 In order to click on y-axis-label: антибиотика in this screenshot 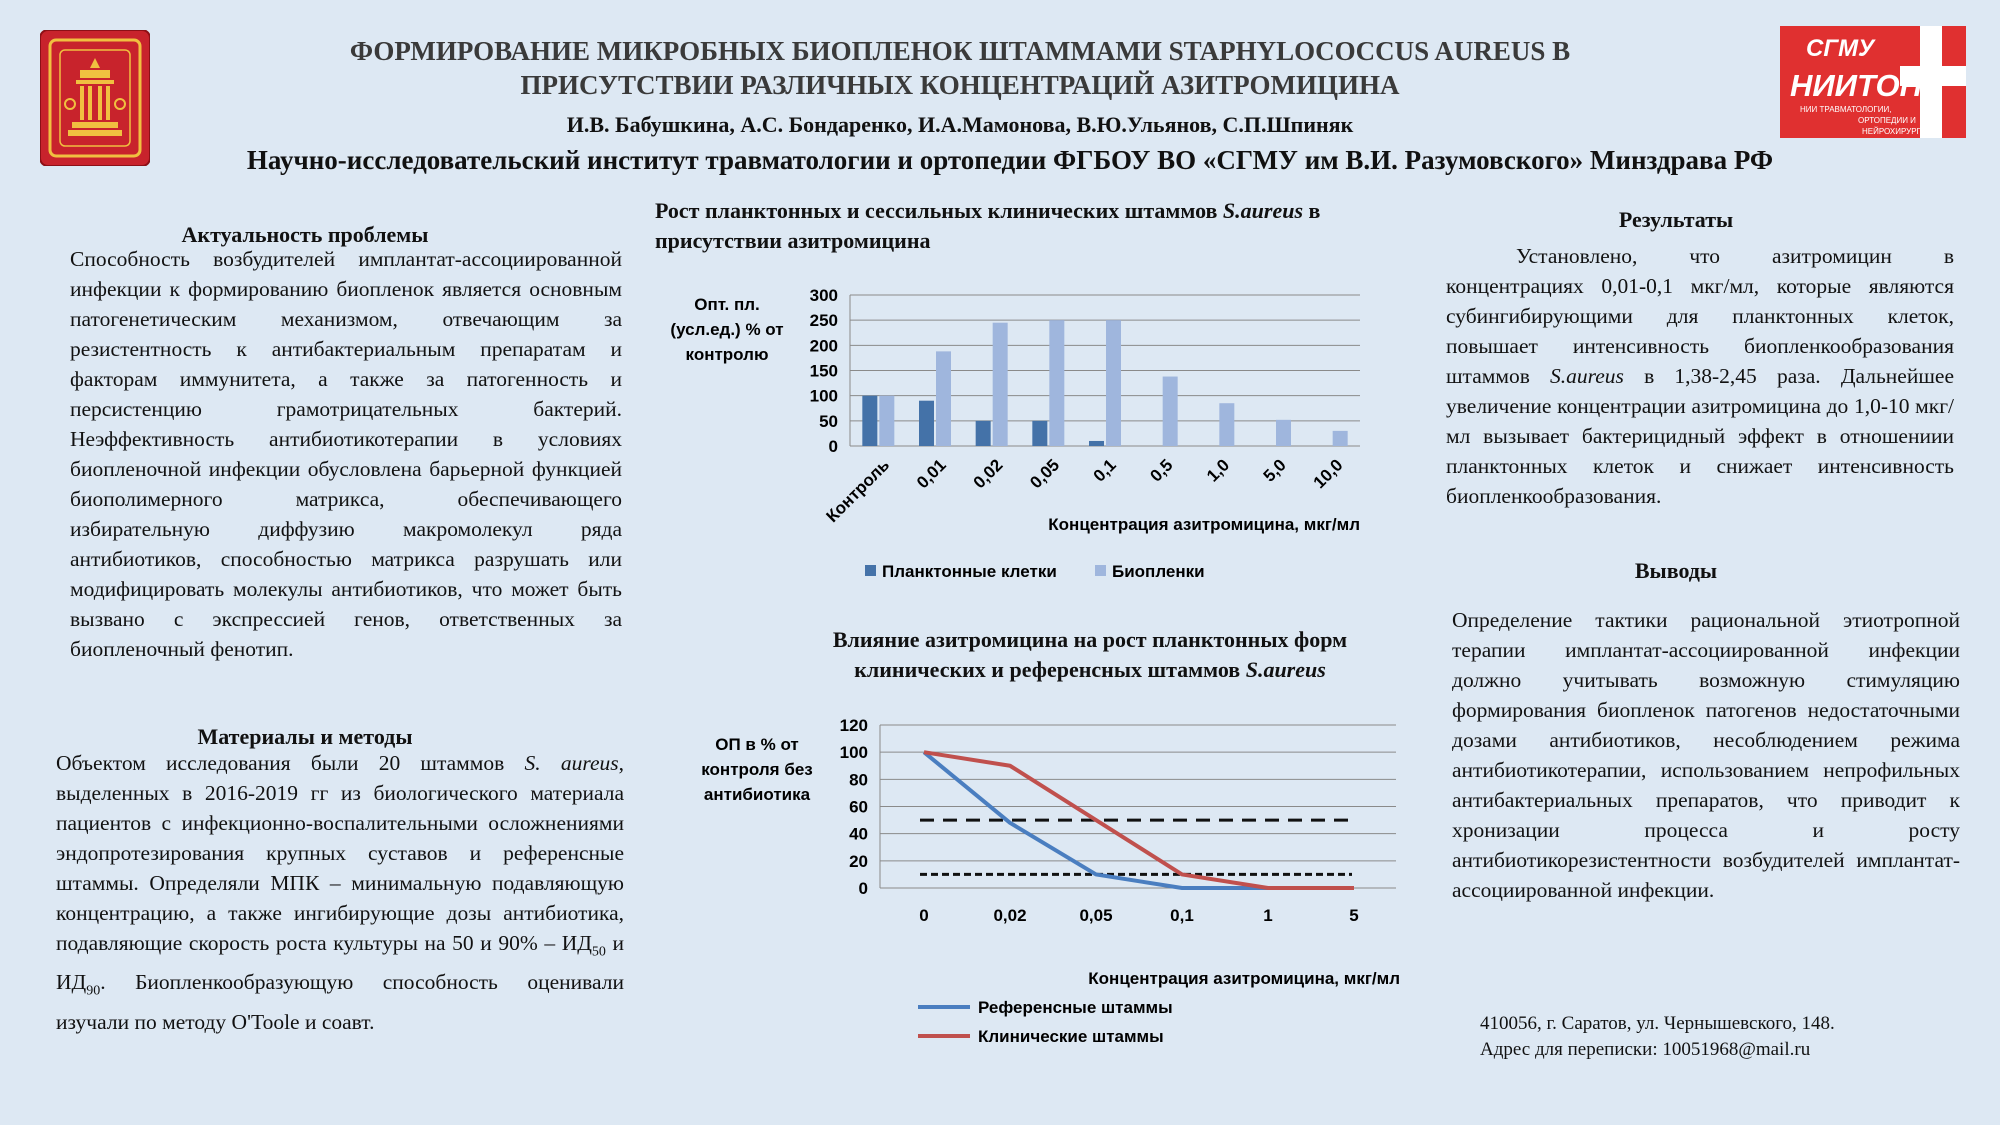, I will do `click(757, 794)`.